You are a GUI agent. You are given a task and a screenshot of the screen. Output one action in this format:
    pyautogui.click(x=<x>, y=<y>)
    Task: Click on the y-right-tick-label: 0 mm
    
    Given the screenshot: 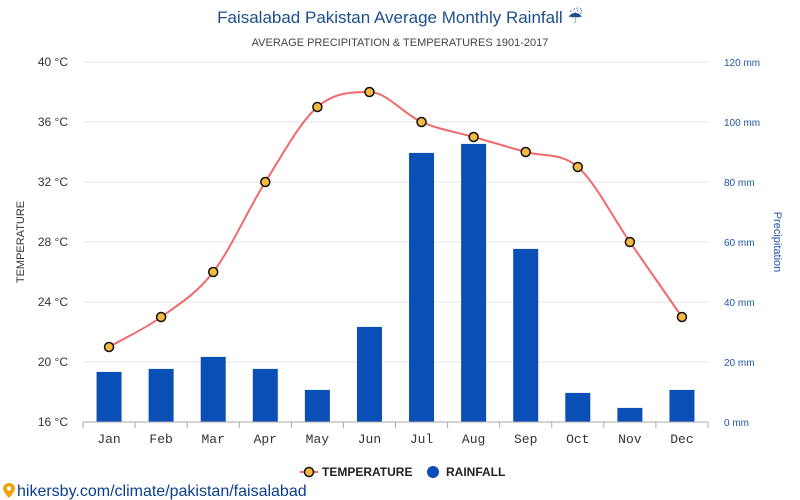 What is the action you would take?
    pyautogui.click(x=736, y=423)
    